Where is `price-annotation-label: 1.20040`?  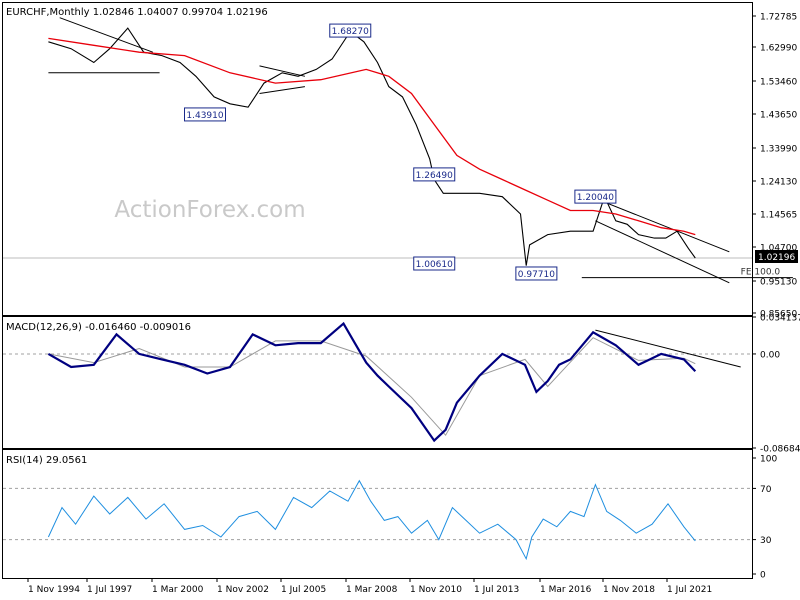
price-annotation-label: 1.20040 is located at coordinates (595, 198).